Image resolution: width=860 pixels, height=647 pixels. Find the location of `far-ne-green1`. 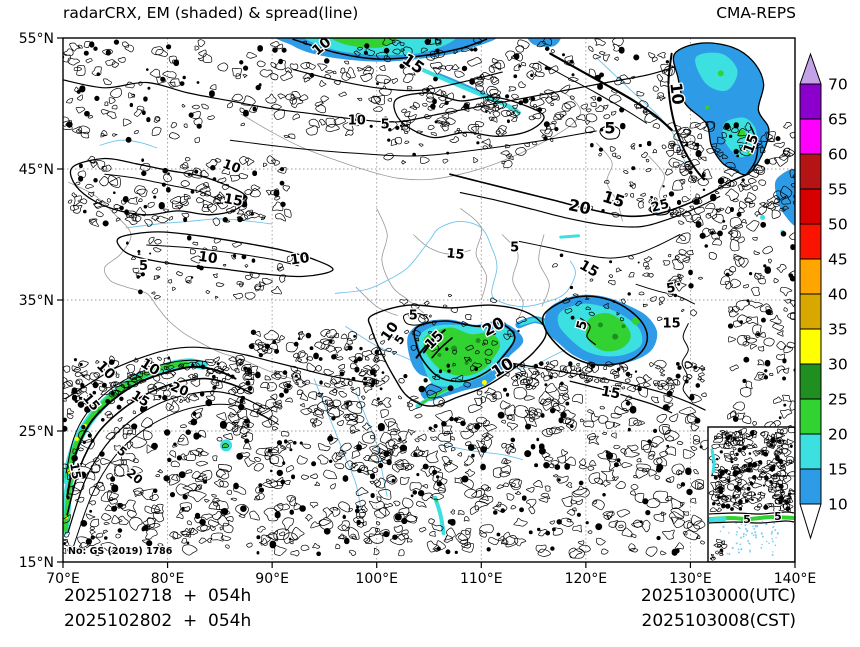

far-ne-green1 is located at coordinates (720, 73).